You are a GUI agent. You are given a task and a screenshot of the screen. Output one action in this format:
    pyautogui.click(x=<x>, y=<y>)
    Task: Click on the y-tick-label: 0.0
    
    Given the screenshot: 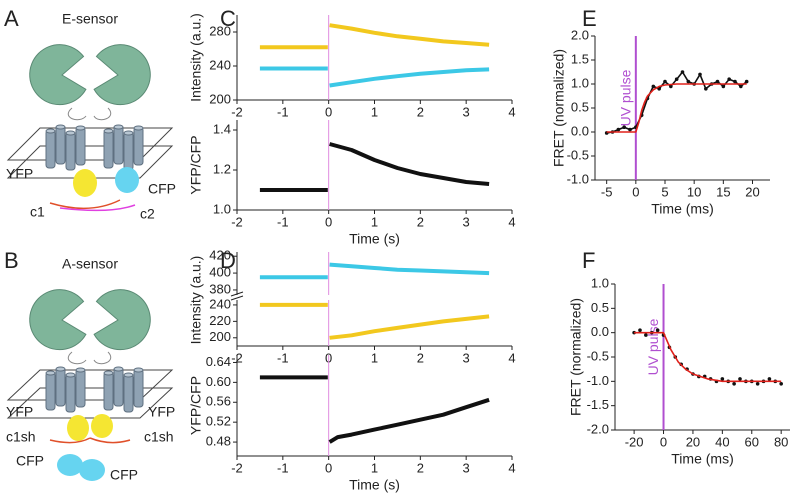 What is the action you would take?
    pyautogui.click(x=580, y=130)
    